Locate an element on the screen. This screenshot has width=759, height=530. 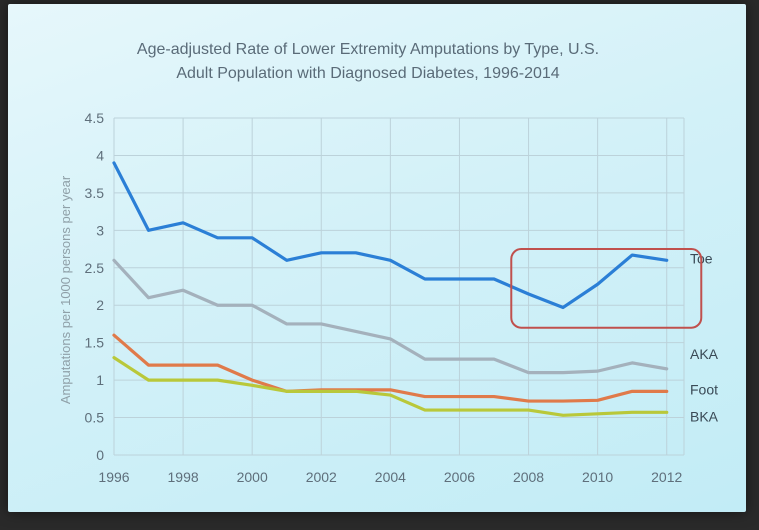
x-tick-label: 1998 is located at coordinates (183, 477).